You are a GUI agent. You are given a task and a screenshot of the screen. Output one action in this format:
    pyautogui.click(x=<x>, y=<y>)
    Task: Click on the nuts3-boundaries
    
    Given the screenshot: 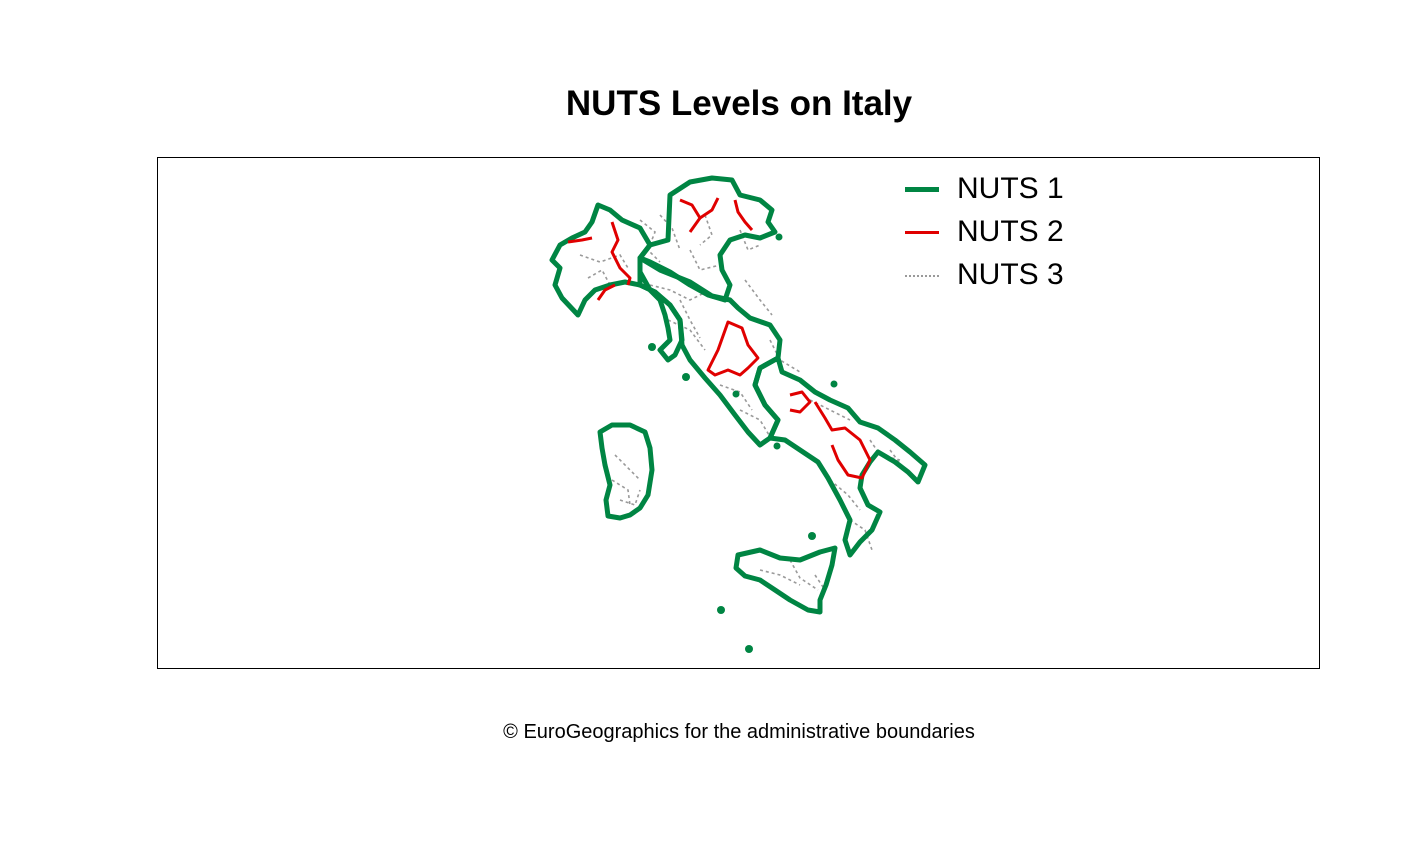 What is the action you would take?
    pyautogui.click(x=747, y=410)
    